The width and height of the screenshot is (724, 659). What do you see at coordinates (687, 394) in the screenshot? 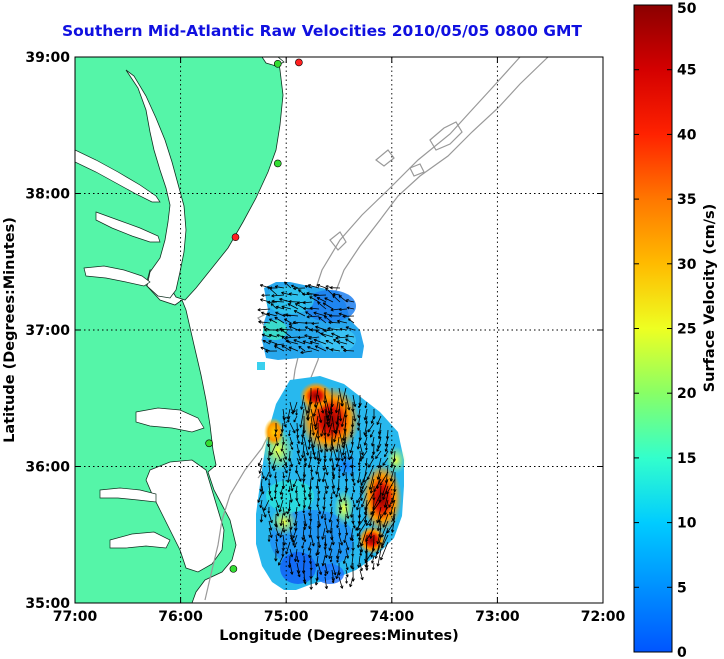
I see `colorbar-tick-label: 20` at bounding box center [687, 394].